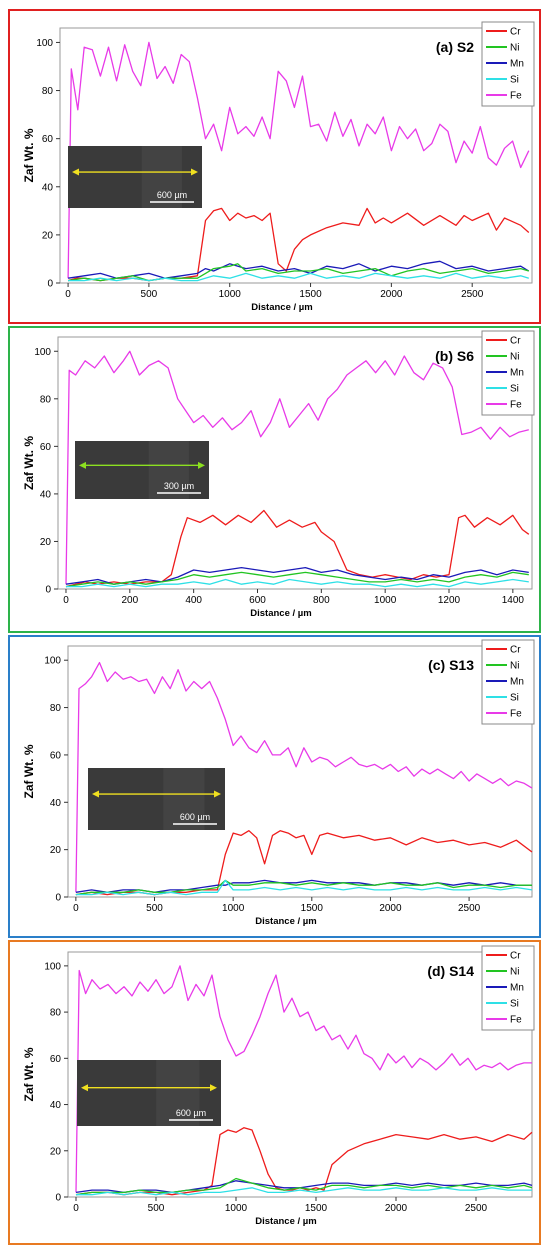 Image resolution: width=550 pixels, height=1256 pixels. Describe the element at coordinates (179, 486) in the screenshot. I see `inset-scale-label: 300 µm` at that location.